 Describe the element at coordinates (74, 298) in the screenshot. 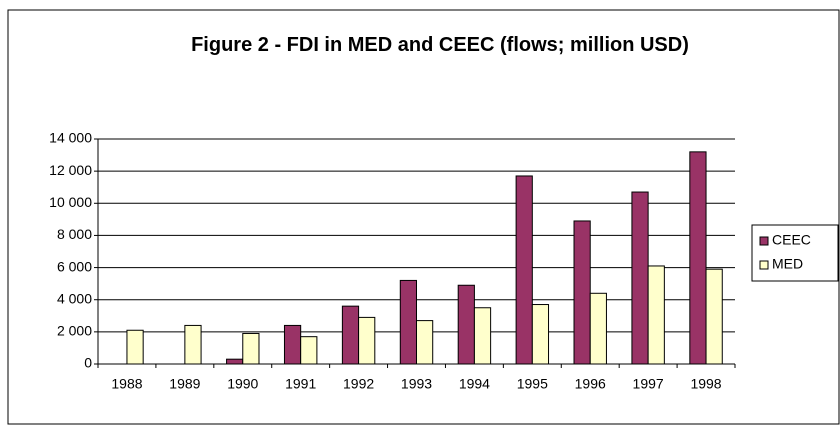

I see `y-tick-label: 4 000` at that location.